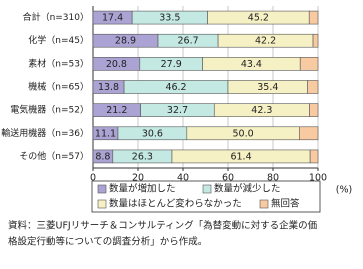 This screenshot has height=269, width=363. What do you see at coordinates (265, 41) in the screenshot?
I see `value-label: 42.2` at bounding box center [265, 41].